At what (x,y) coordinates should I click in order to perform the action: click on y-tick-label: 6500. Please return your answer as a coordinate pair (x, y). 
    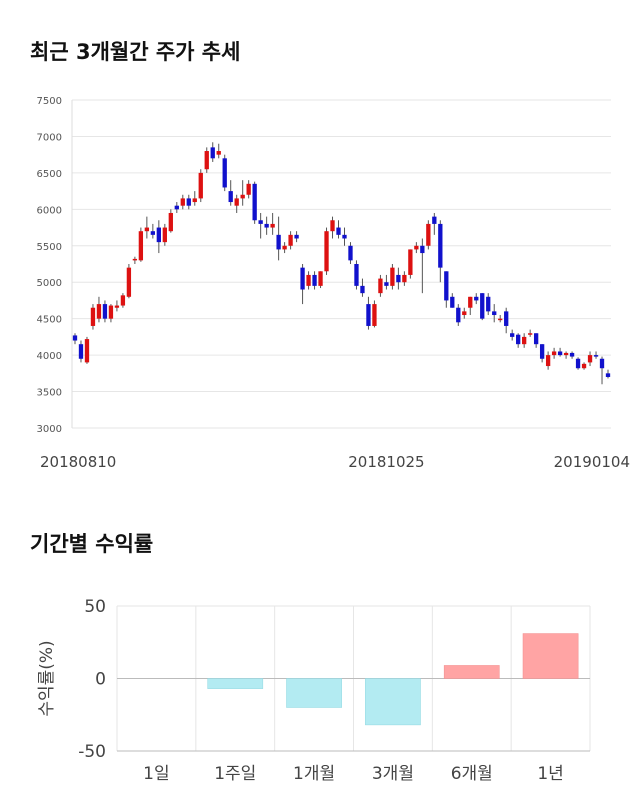
    Looking at the image, I should click on (49, 174).